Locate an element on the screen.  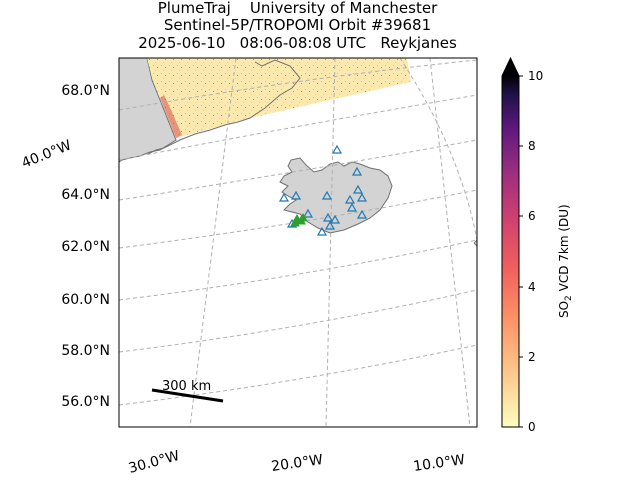
colorbar-tick: 0 is located at coordinates (532, 427).